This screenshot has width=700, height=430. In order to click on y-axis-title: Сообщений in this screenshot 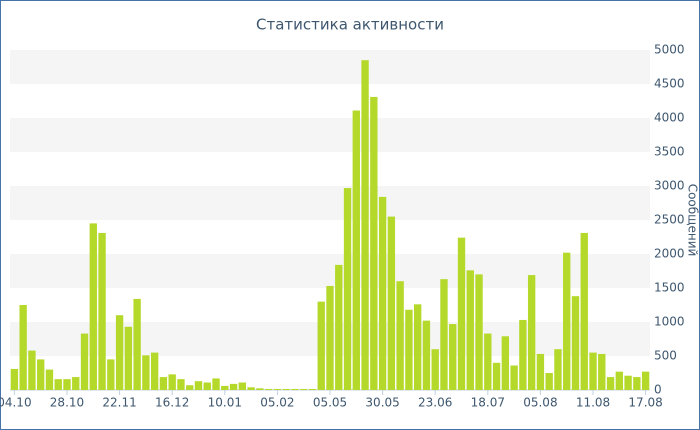, I will do `click(693, 220)`.